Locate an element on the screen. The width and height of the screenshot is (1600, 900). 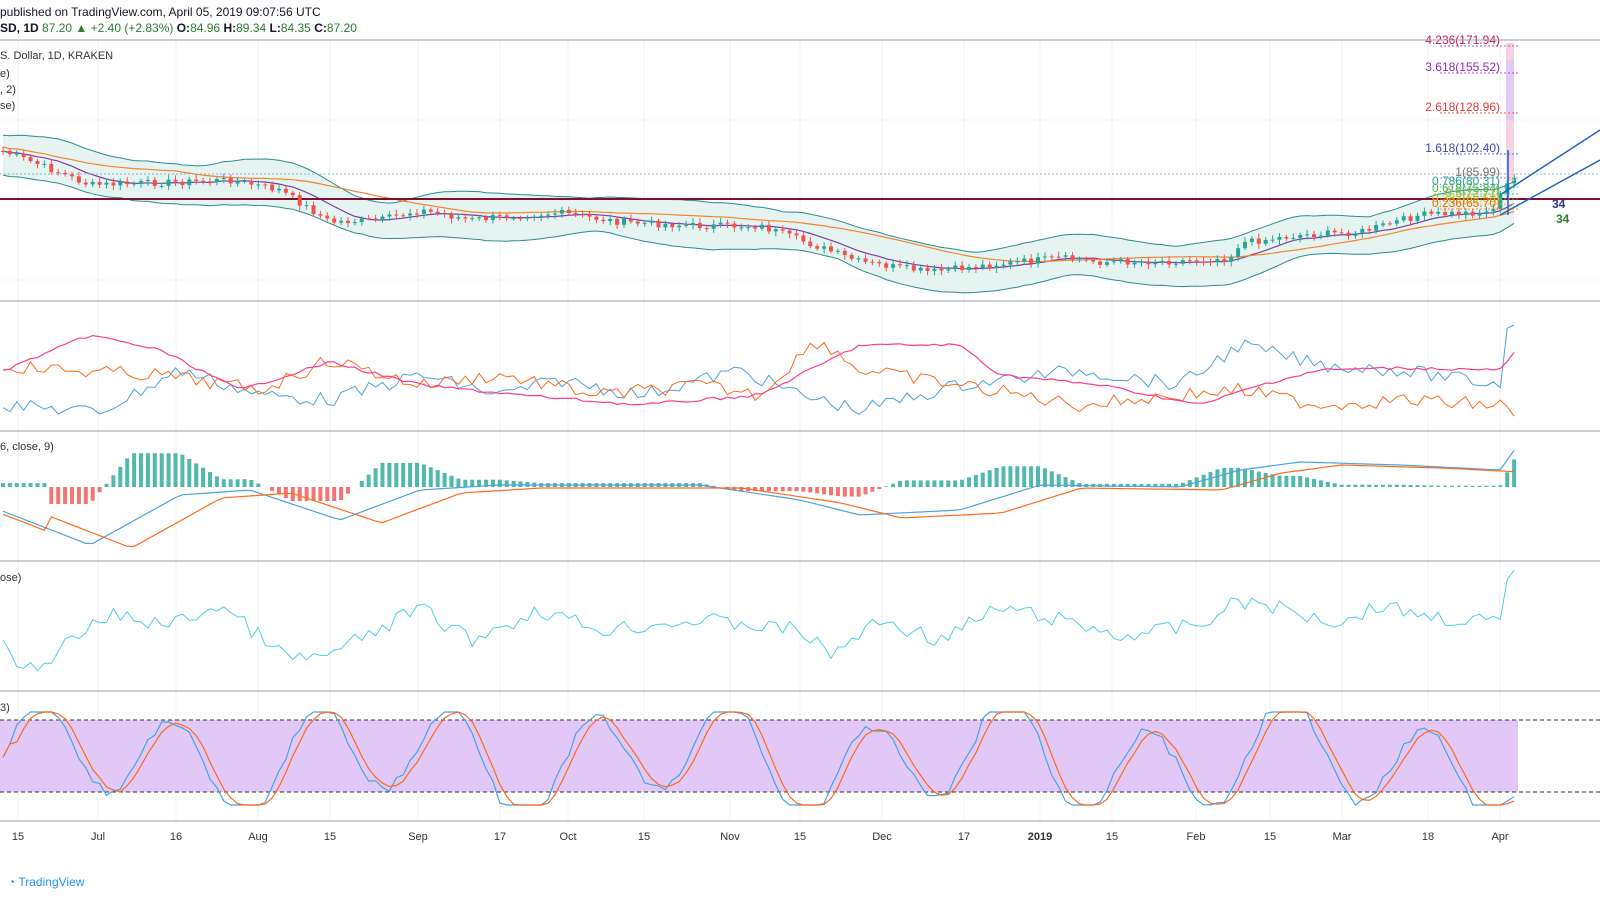
rsi-title: ose) is located at coordinates (11, 578).